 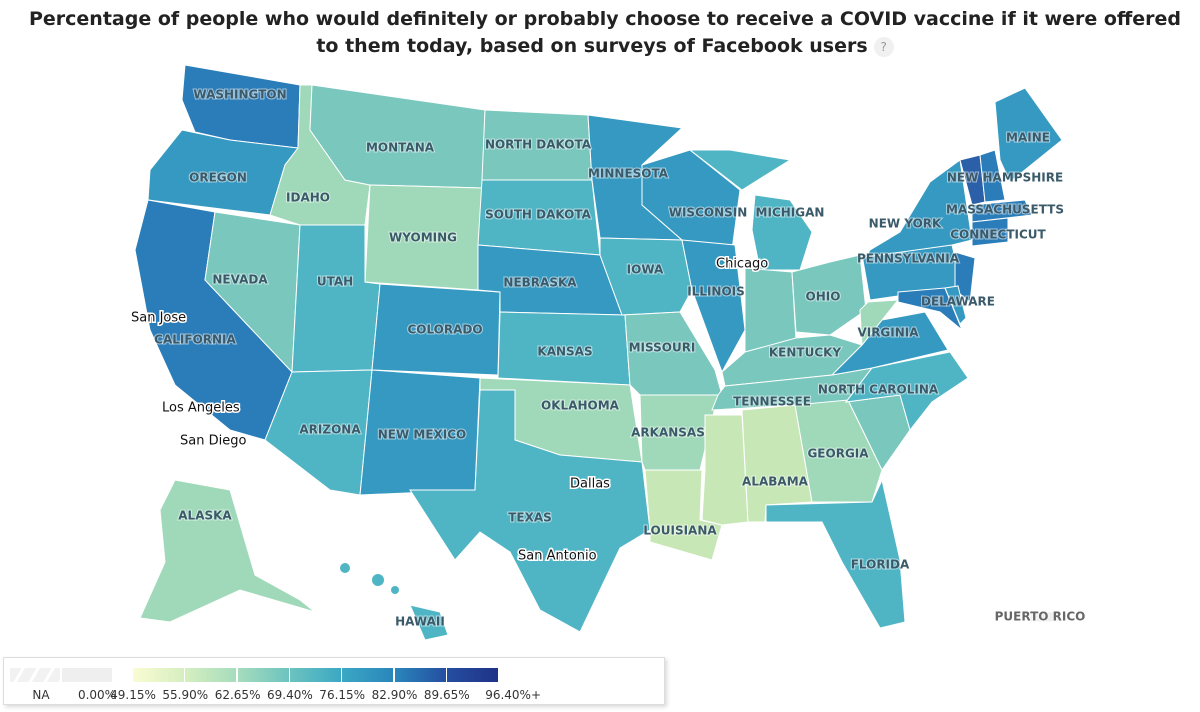 I want to click on state-label: GEORGIA, so click(x=838, y=454).